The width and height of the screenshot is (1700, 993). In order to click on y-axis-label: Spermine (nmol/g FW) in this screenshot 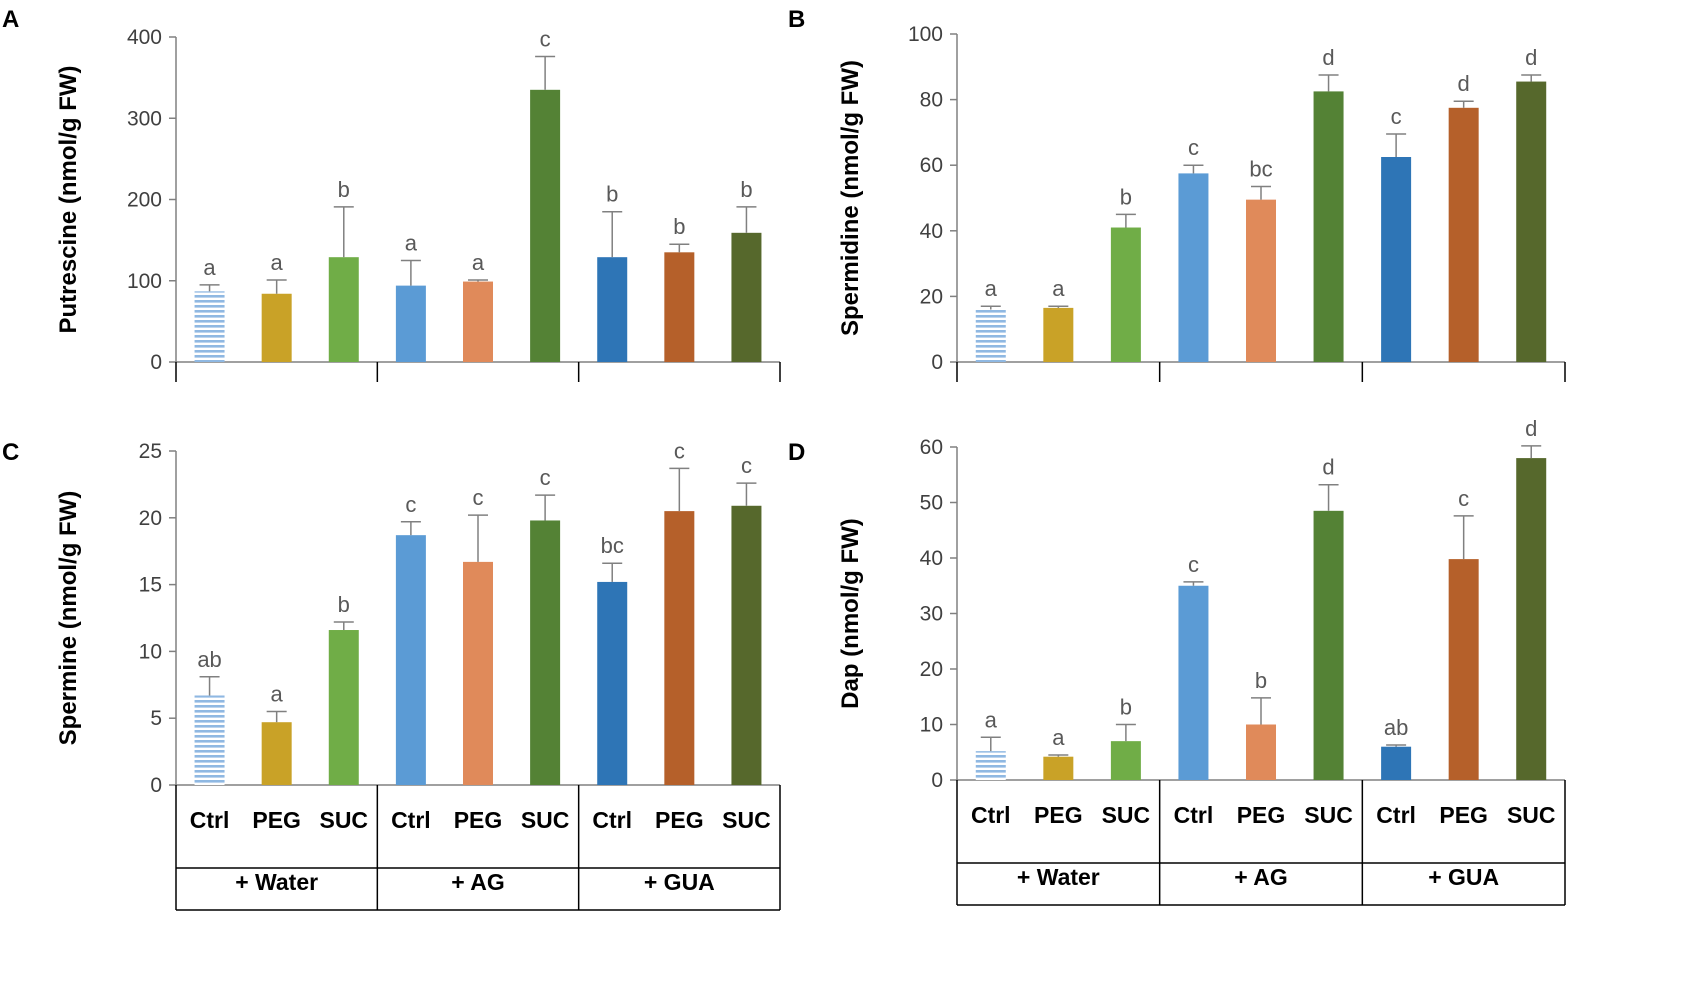, I will do `click(68, 618)`.